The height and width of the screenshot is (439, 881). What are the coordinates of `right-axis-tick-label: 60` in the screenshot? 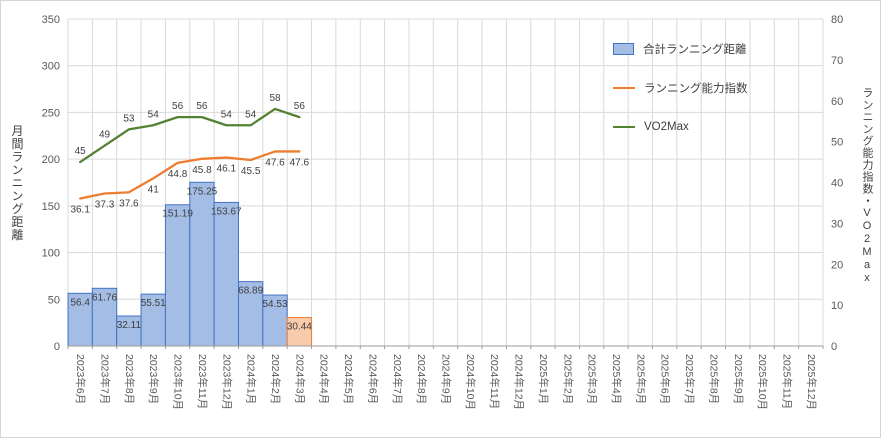 It's located at (837, 102).